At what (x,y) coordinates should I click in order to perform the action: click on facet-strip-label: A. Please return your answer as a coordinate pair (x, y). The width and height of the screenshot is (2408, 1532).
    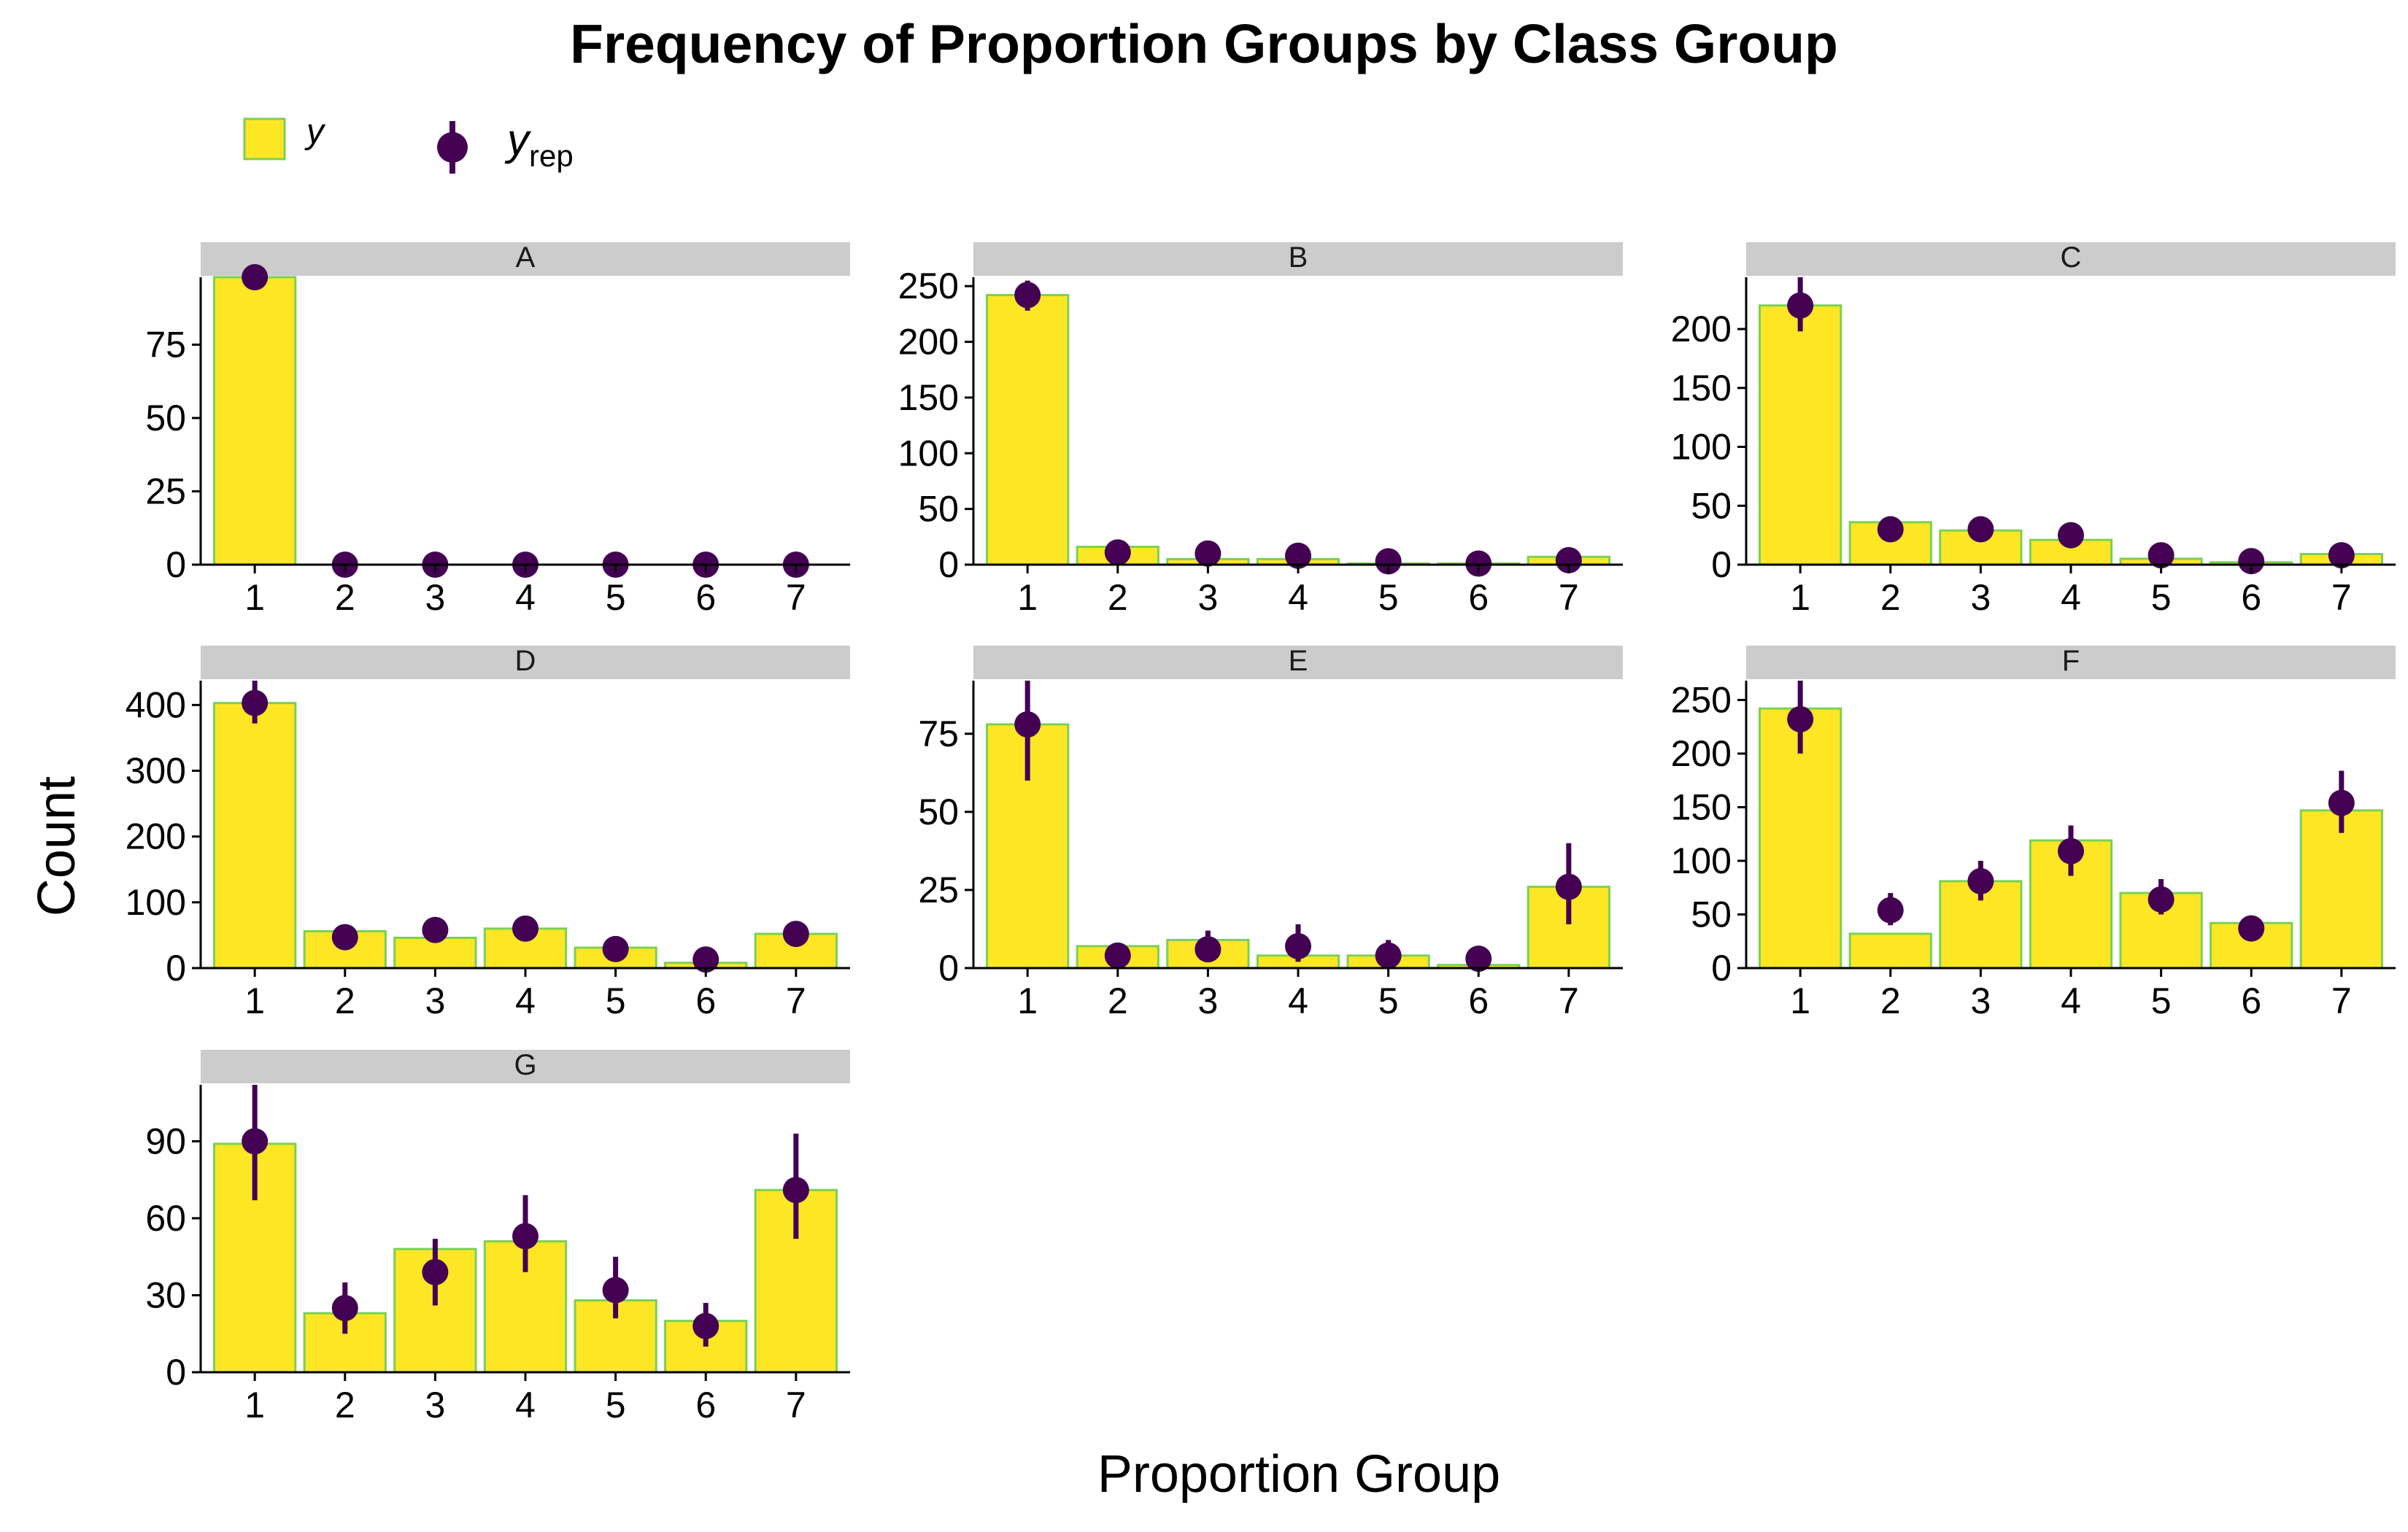
    Looking at the image, I should click on (526, 257).